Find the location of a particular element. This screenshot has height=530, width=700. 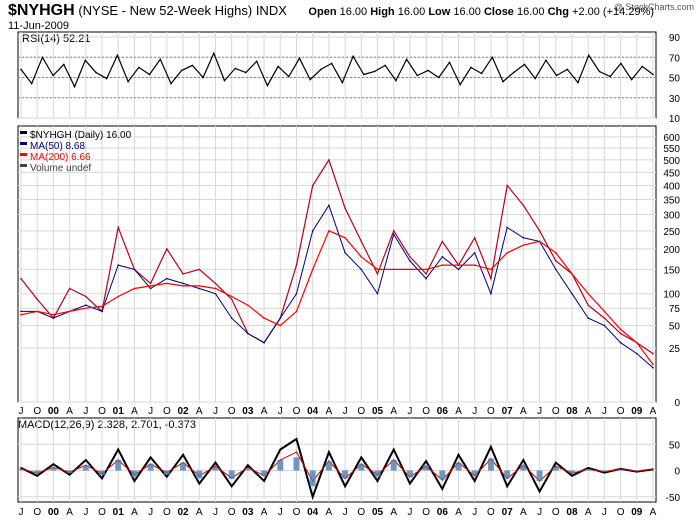

signal-series-line is located at coordinates (337, 466).